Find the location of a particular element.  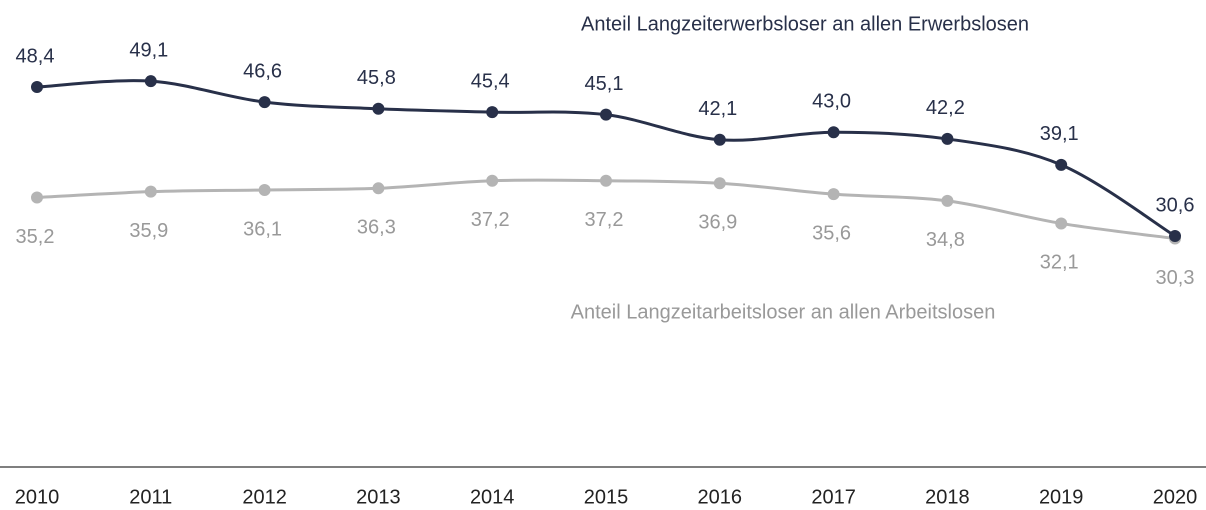

data-label: 45,8 is located at coordinates (376, 78).